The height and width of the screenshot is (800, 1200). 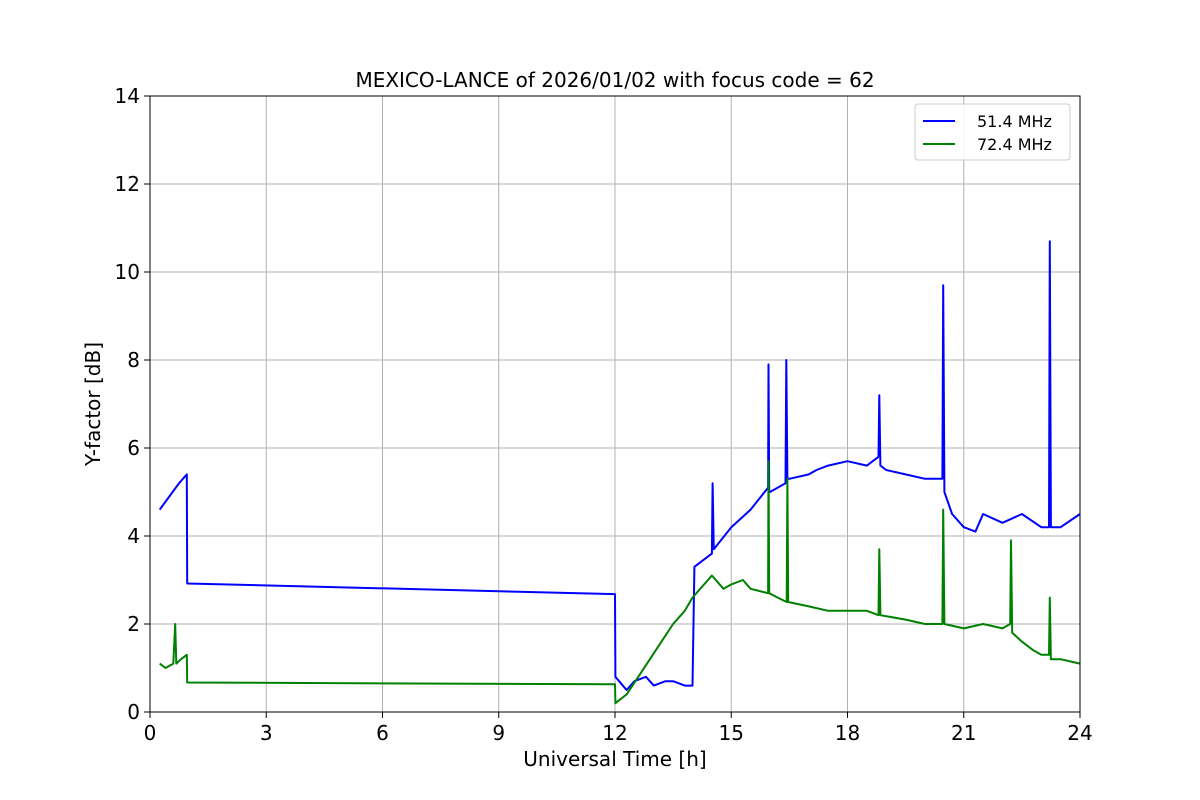 I want to click on legend: 51.4 MHz 72.4 MHz, so click(x=992, y=132).